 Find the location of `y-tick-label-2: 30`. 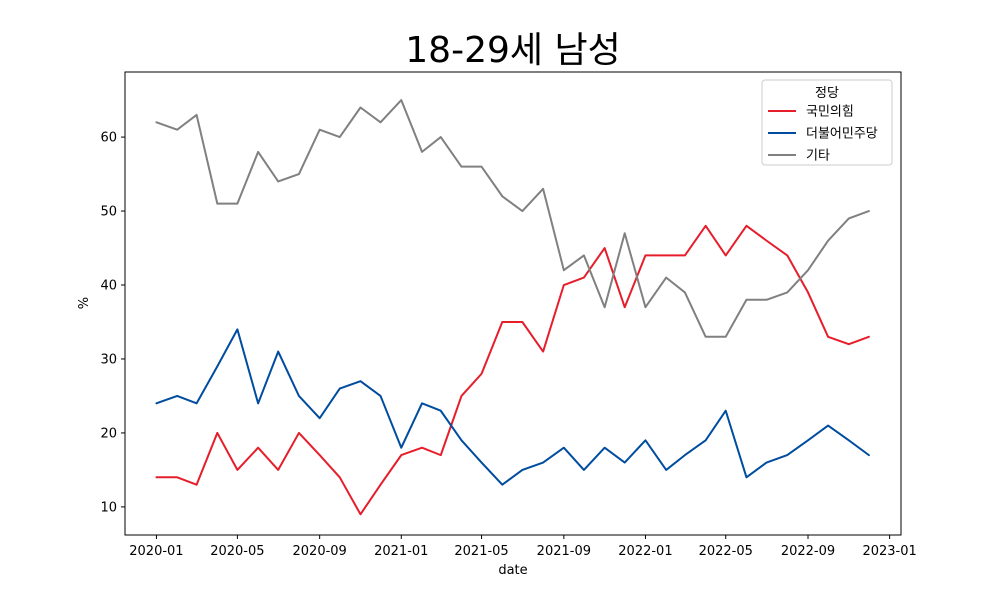

y-tick-label-2: 30 is located at coordinates (108, 359).